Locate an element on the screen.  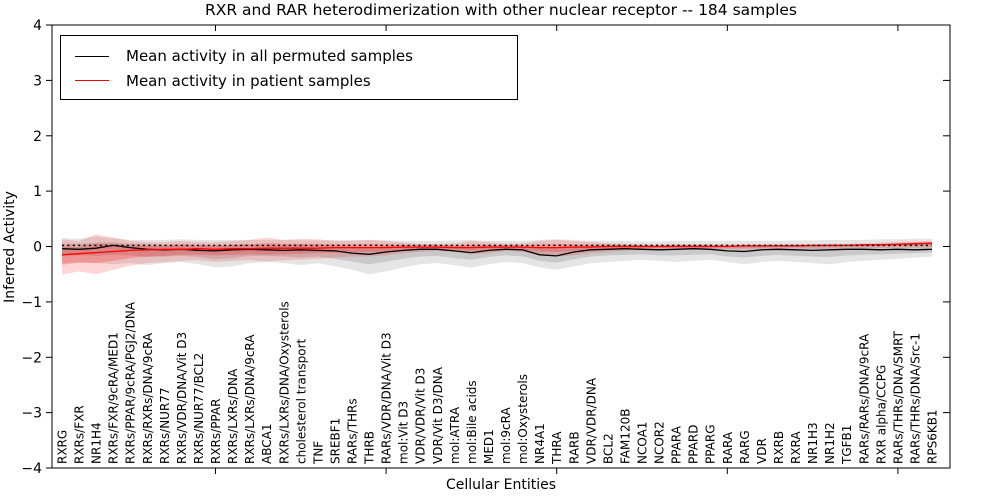
x-tick-label: NCOA1 is located at coordinates (643, 443).